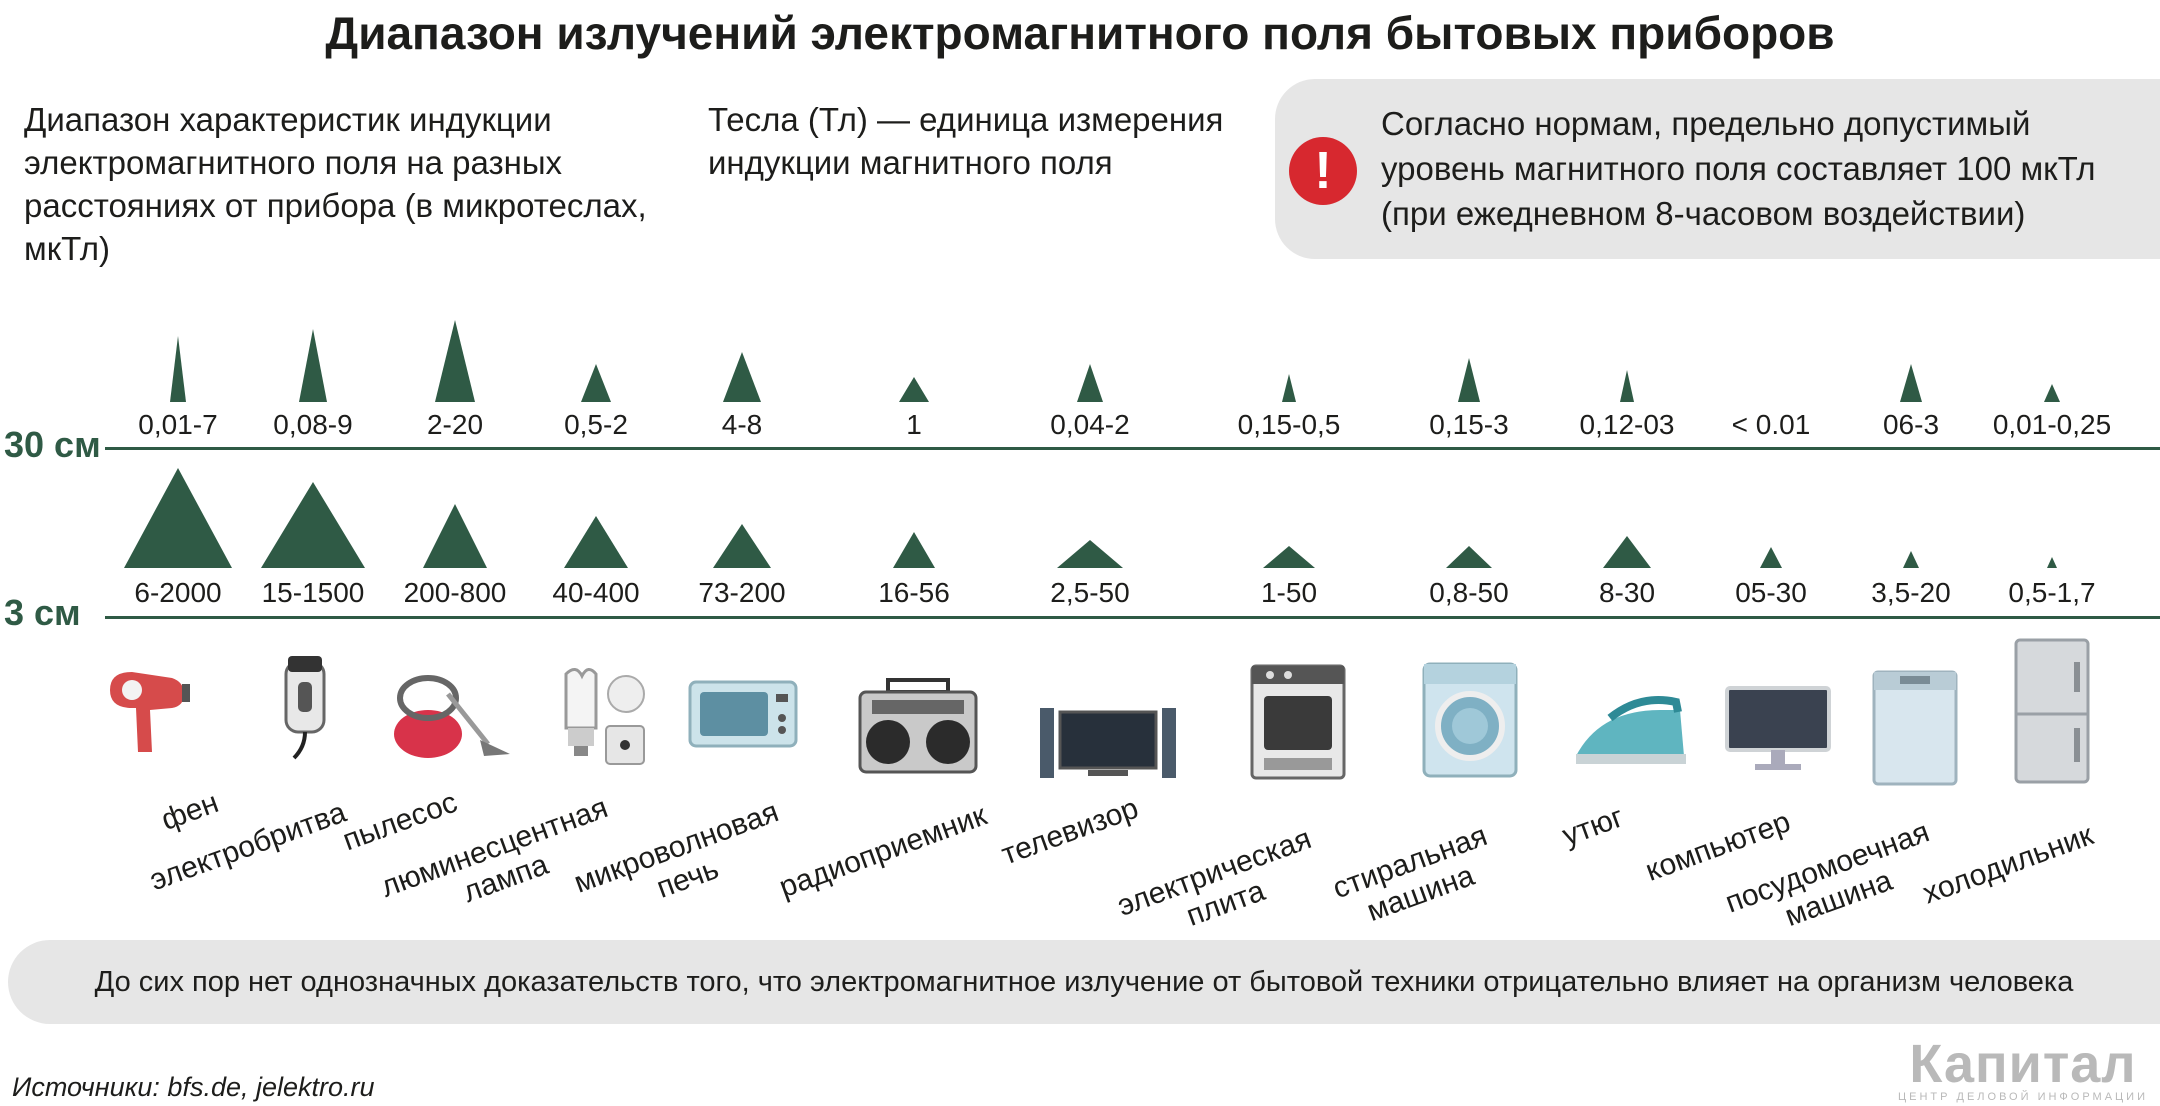 This screenshot has width=2160, height=1106. I want to click on value-label: 4-8, so click(742, 424).